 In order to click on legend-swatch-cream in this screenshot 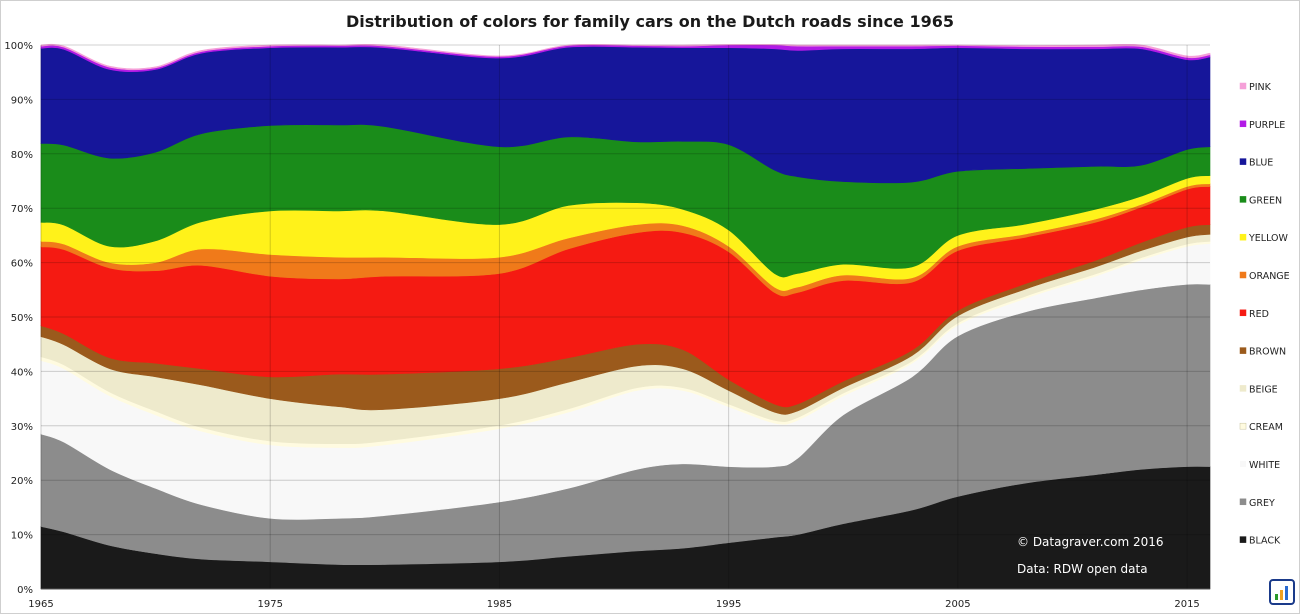, I will do `click(1243, 426)`.